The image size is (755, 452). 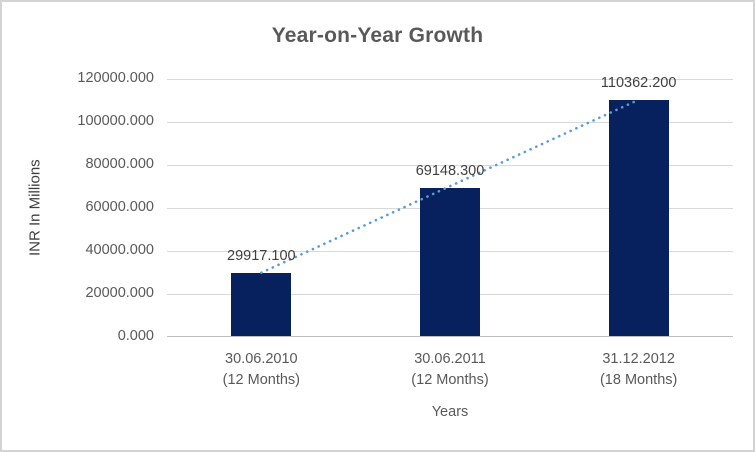 What do you see at coordinates (377, 35) in the screenshot?
I see `chart-title: Year-on-Year Growth` at bounding box center [377, 35].